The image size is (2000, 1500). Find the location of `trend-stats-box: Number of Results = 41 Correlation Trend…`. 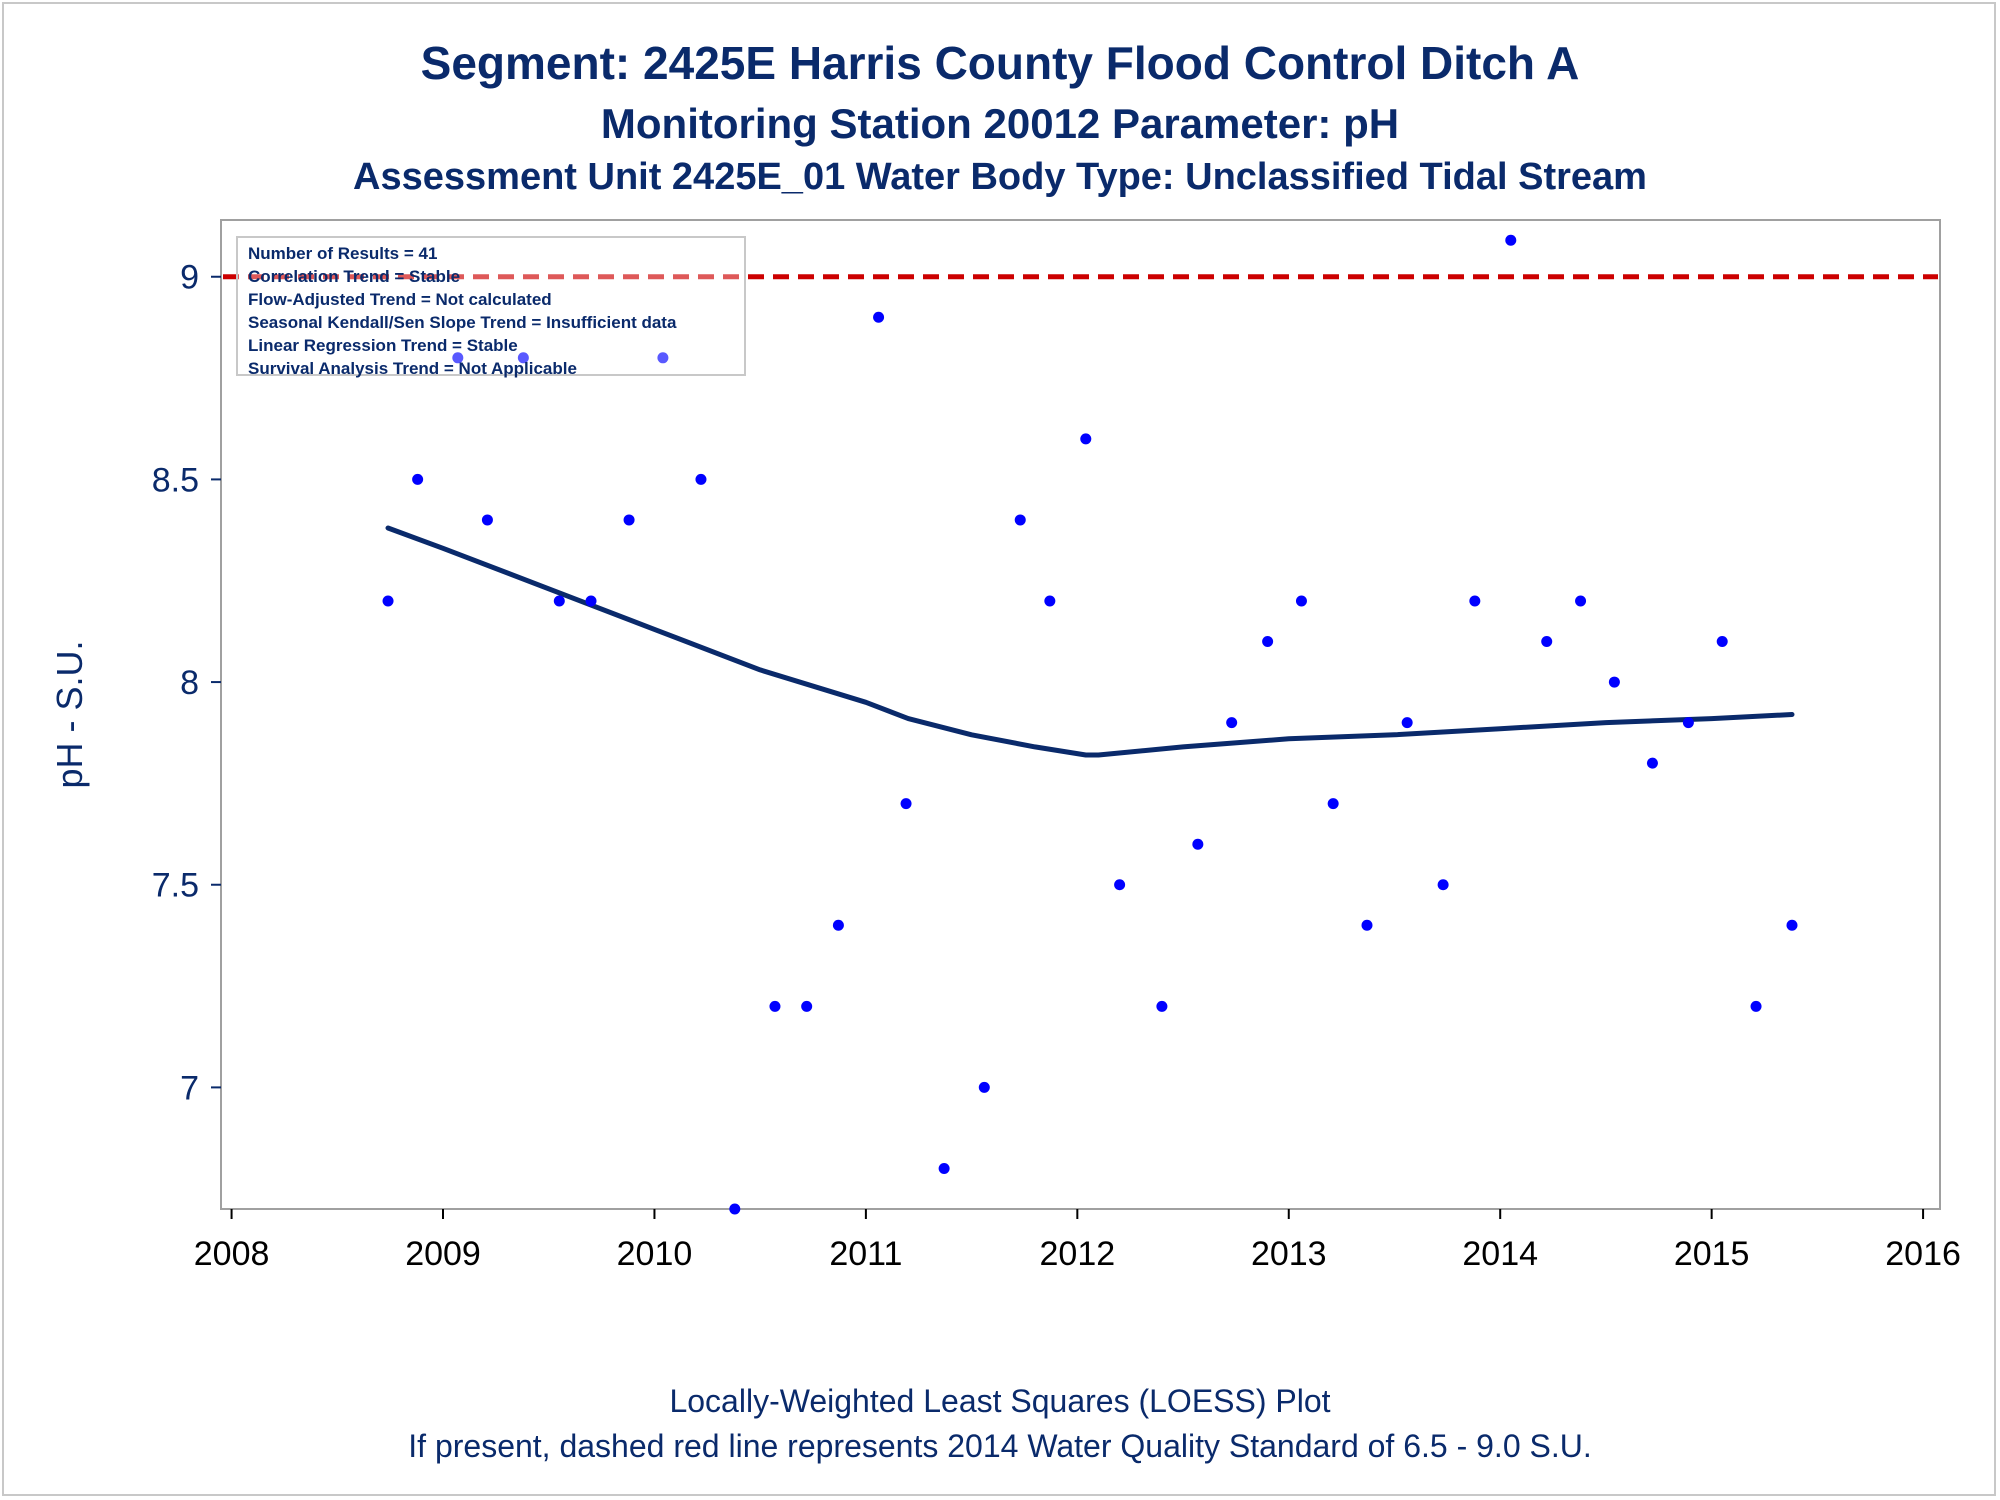

trend-stats-box: Number of Results = 41 Correlation Trend… is located at coordinates (491, 307).